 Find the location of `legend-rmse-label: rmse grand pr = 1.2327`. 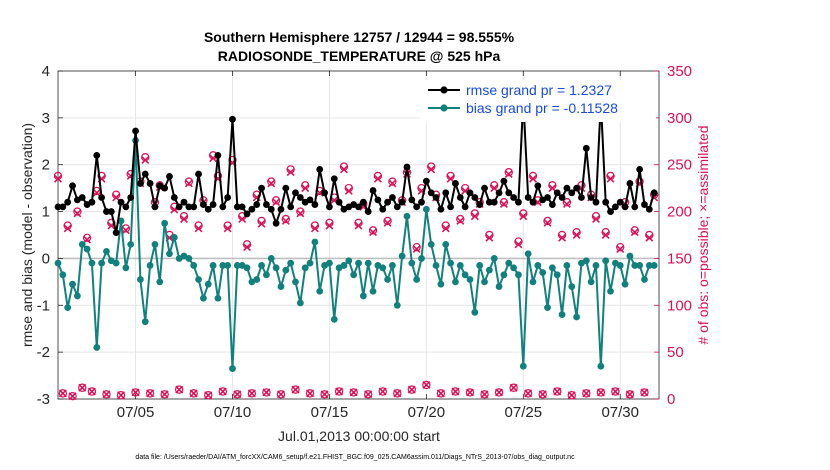

legend-rmse-label: rmse grand pr = 1.2327 is located at coordinates (539, 90).